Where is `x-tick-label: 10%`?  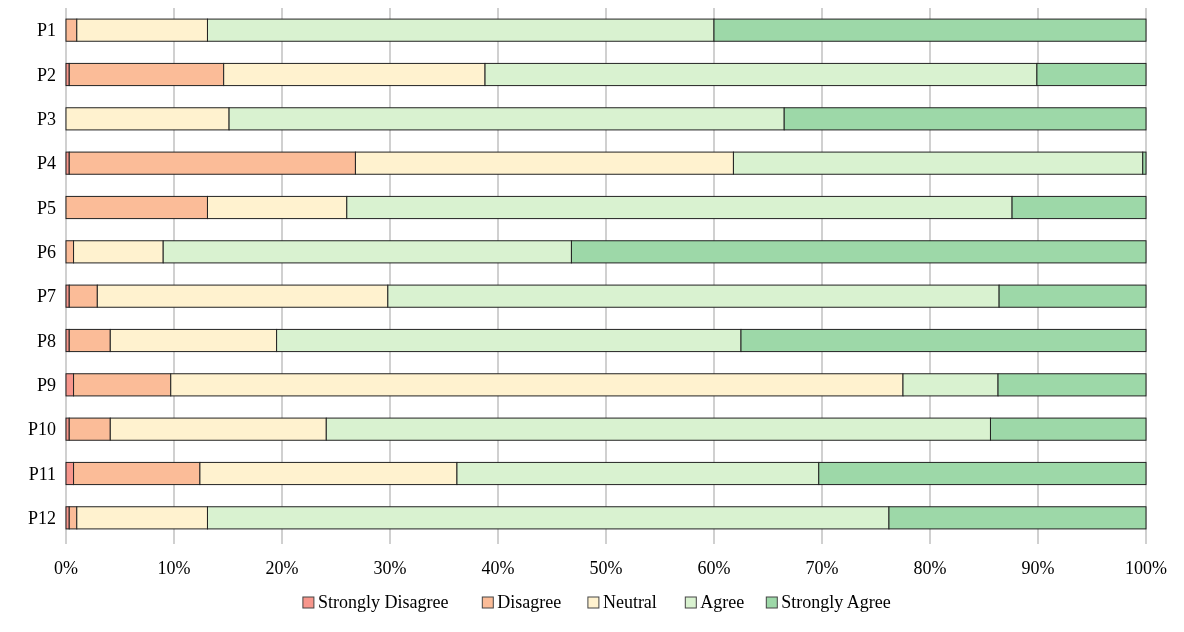 x-tick-label: 10% is located at coordinates (174, 568).